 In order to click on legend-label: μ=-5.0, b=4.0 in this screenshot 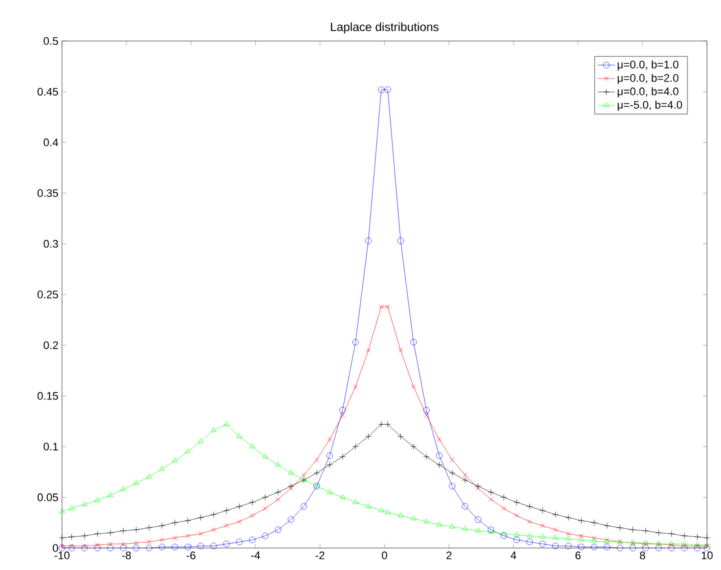, I will do `click(650, 105)`.